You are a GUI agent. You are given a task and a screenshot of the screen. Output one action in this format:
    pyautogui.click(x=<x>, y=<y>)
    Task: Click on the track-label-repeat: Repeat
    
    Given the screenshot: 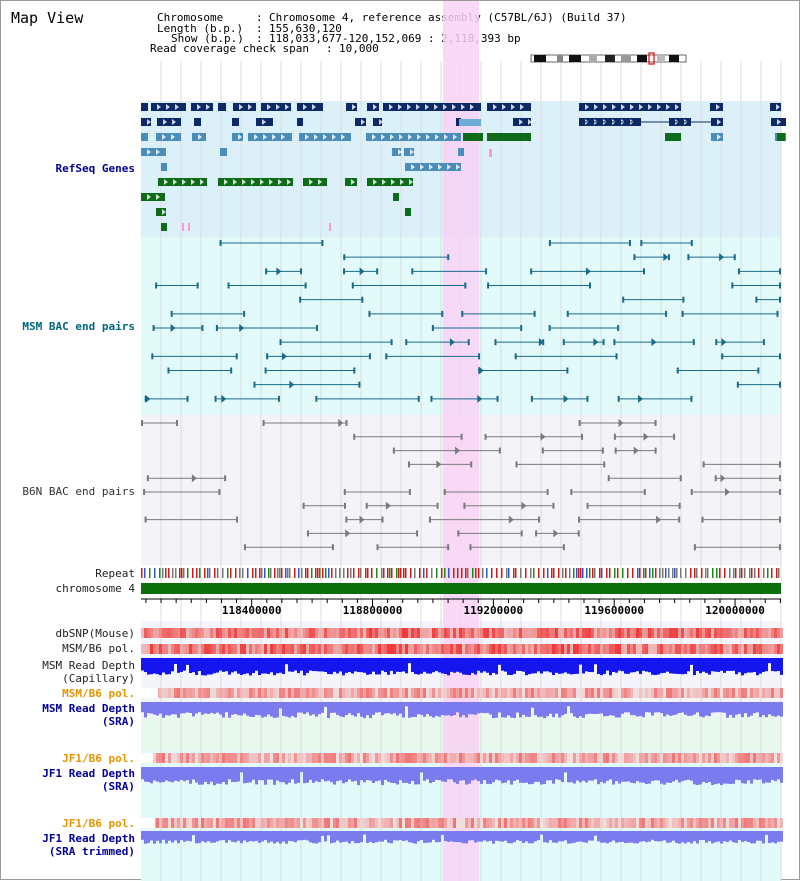 What is the action you would take?
    pyautogui.click(x=115, y=573)
    